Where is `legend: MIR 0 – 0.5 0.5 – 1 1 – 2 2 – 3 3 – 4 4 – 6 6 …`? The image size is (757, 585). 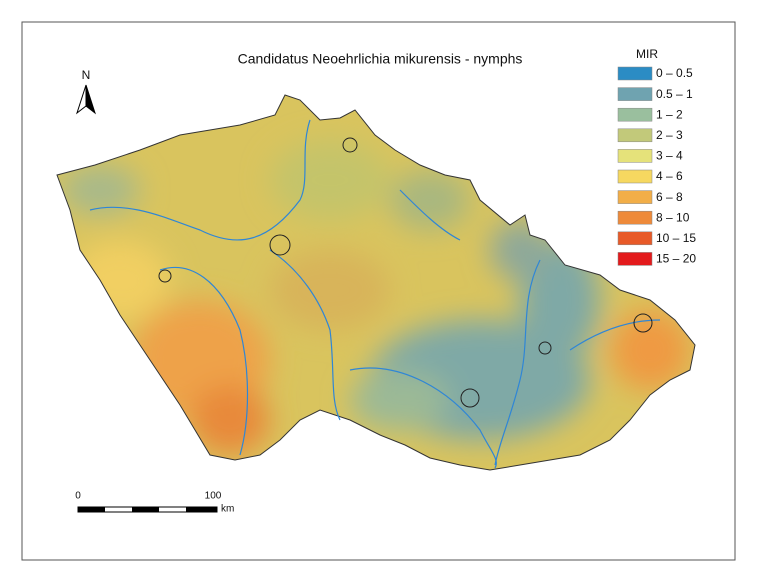
legend: MIR 0 – 0.5 0.5 – 1 1 – 2 2 – 3 3 – 4 4 – 6 6 … is located at coordinates (656, 156).